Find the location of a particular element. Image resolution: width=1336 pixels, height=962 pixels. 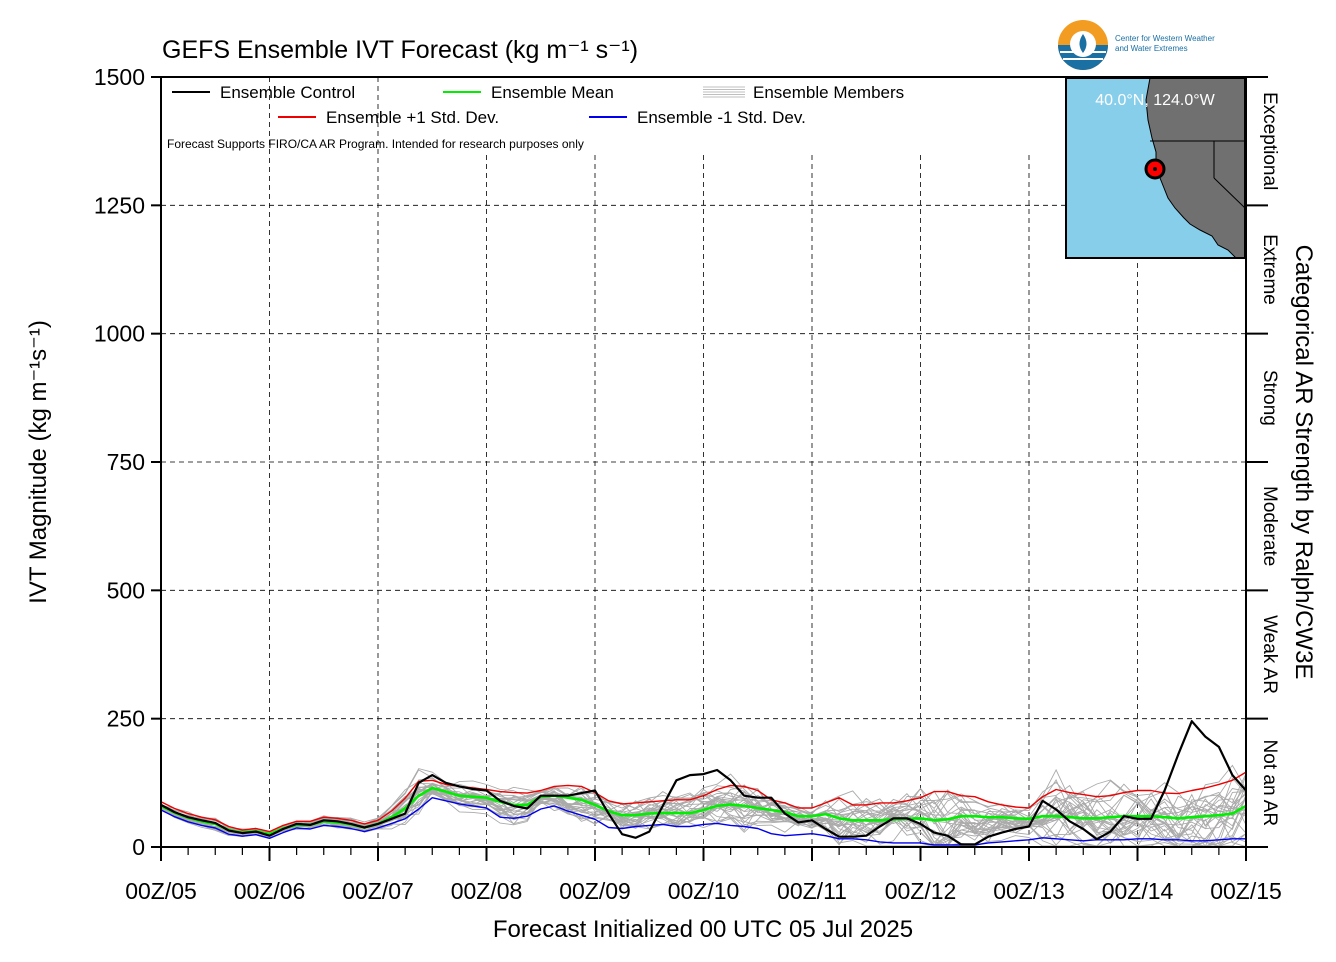

logo-drop-icon is located at coordinates (1083, 43).